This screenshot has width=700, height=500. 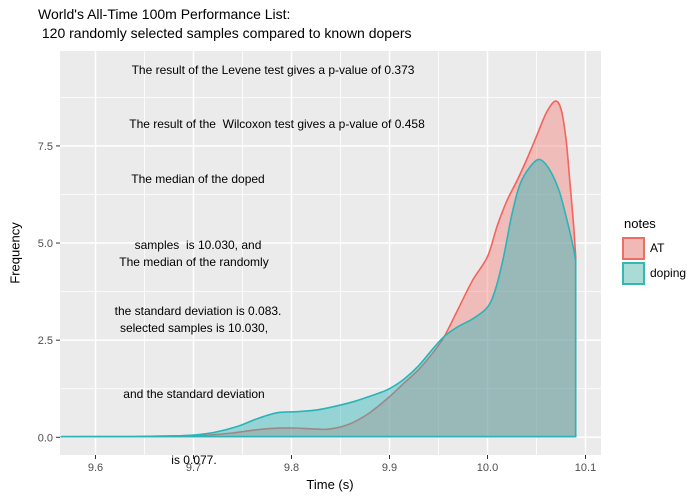 What do you see at coordinates (194, 262) in the screenshot?
I see `annotation-random-median-line1: The median of the randomly` at bounding box center [194, 262].